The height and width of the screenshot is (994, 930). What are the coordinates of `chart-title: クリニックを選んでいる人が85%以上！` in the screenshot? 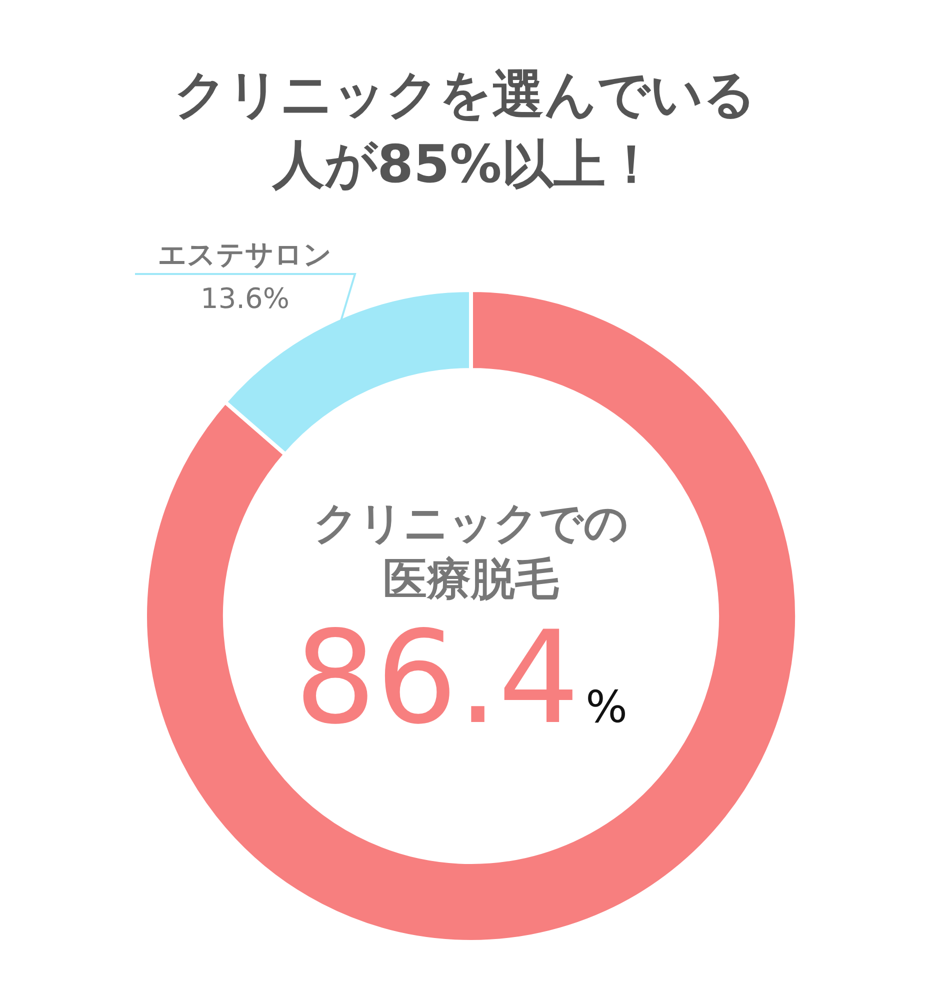 It's located at (465, 130).